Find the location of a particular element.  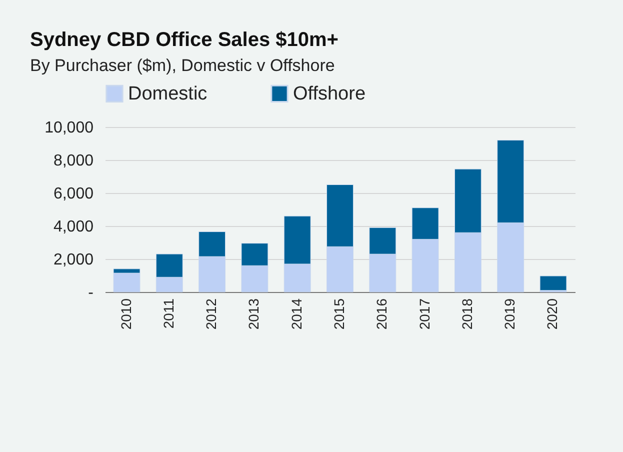

y-tick-label: 10,000 is located at coordinates (69, 128).